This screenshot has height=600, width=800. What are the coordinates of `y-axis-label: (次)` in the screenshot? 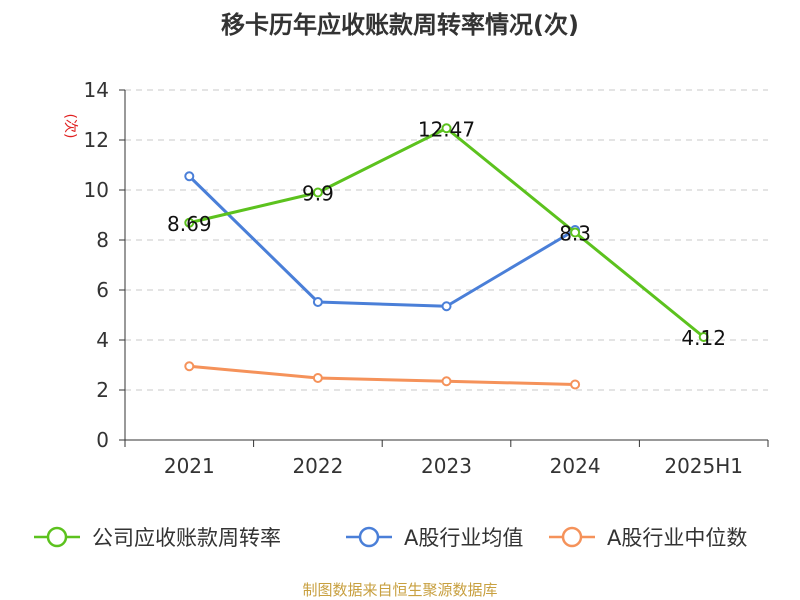 It's located at (70, 126).